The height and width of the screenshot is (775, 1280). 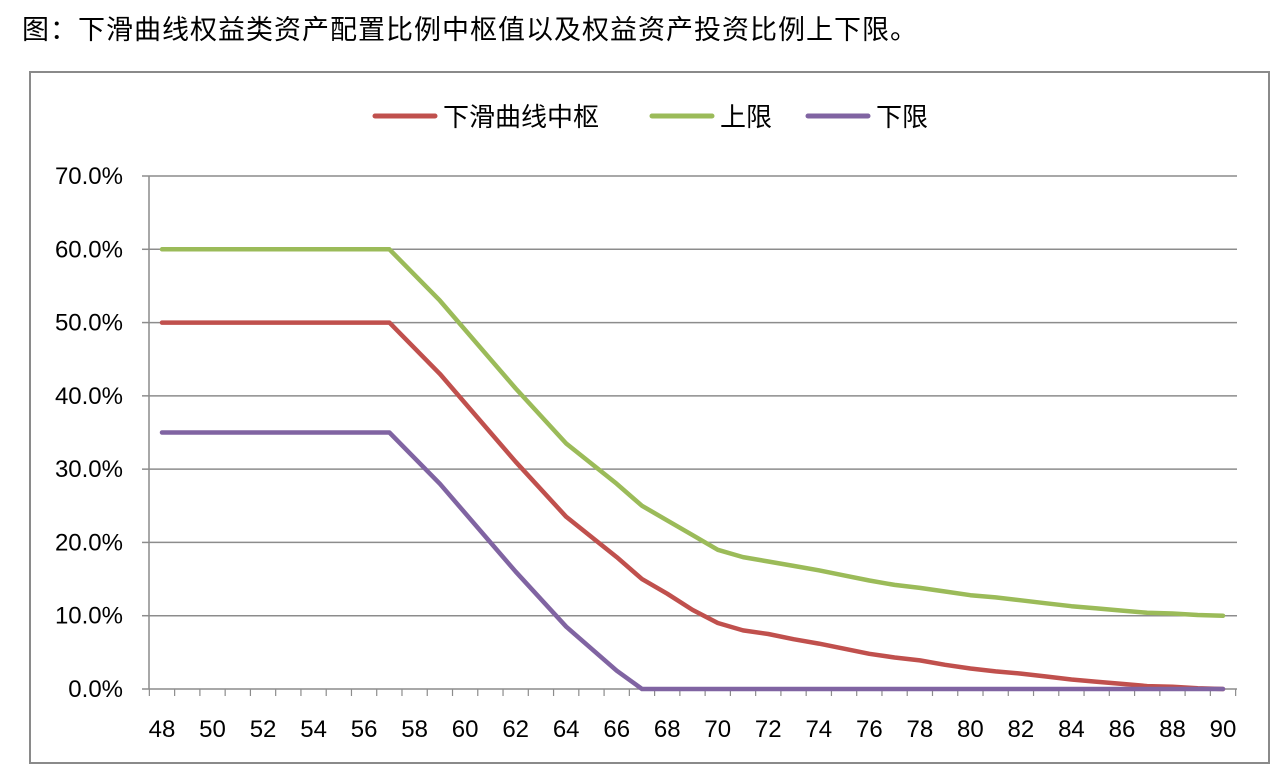 What do you see at coordinates (89, 176) in the screenshot?
I see `y-tick-label: 70.0%` at bounding box center [89, 176].